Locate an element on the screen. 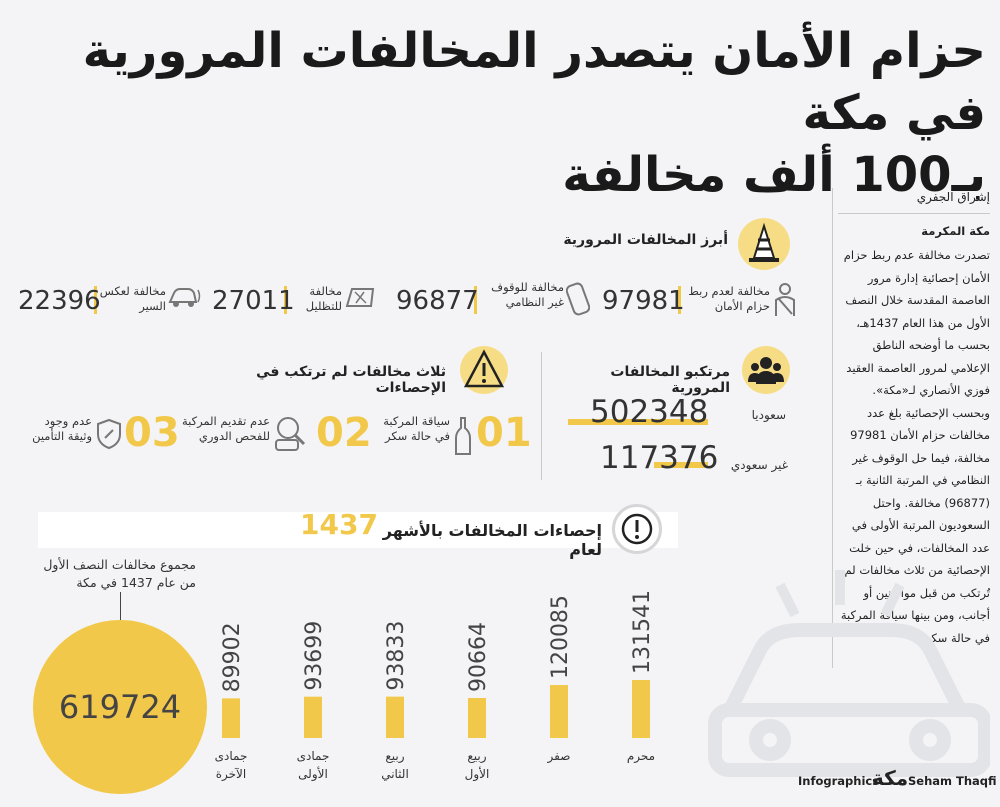 This screenshot has height=807, width=1000. bottle-icon is located at coordinates (463, 436).